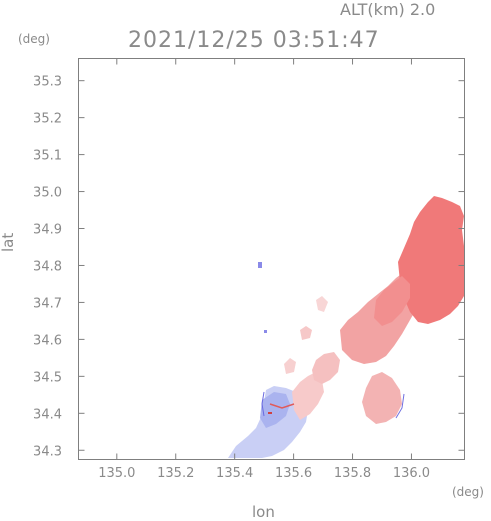 The width and height of the screenshot is (491, 521). Describe the element at coordinates (270, 413) in the screenshot. I see `red-speck` at that location.